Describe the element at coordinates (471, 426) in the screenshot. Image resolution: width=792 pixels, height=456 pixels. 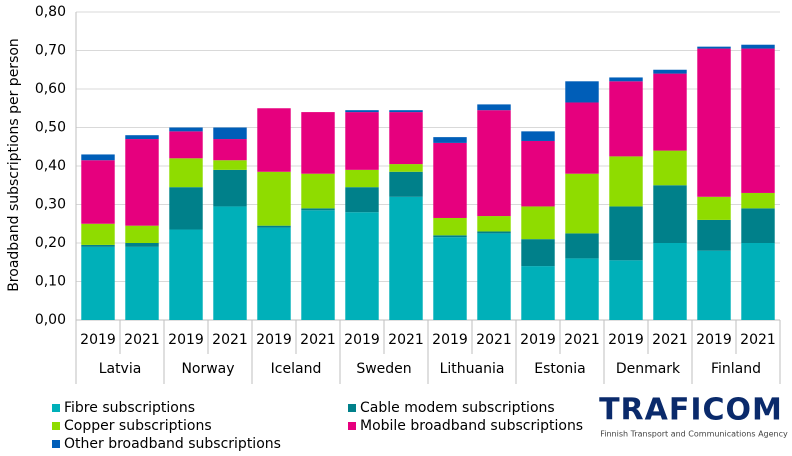
I see `legend-label: Mobile broadband subscriptions` at that location.